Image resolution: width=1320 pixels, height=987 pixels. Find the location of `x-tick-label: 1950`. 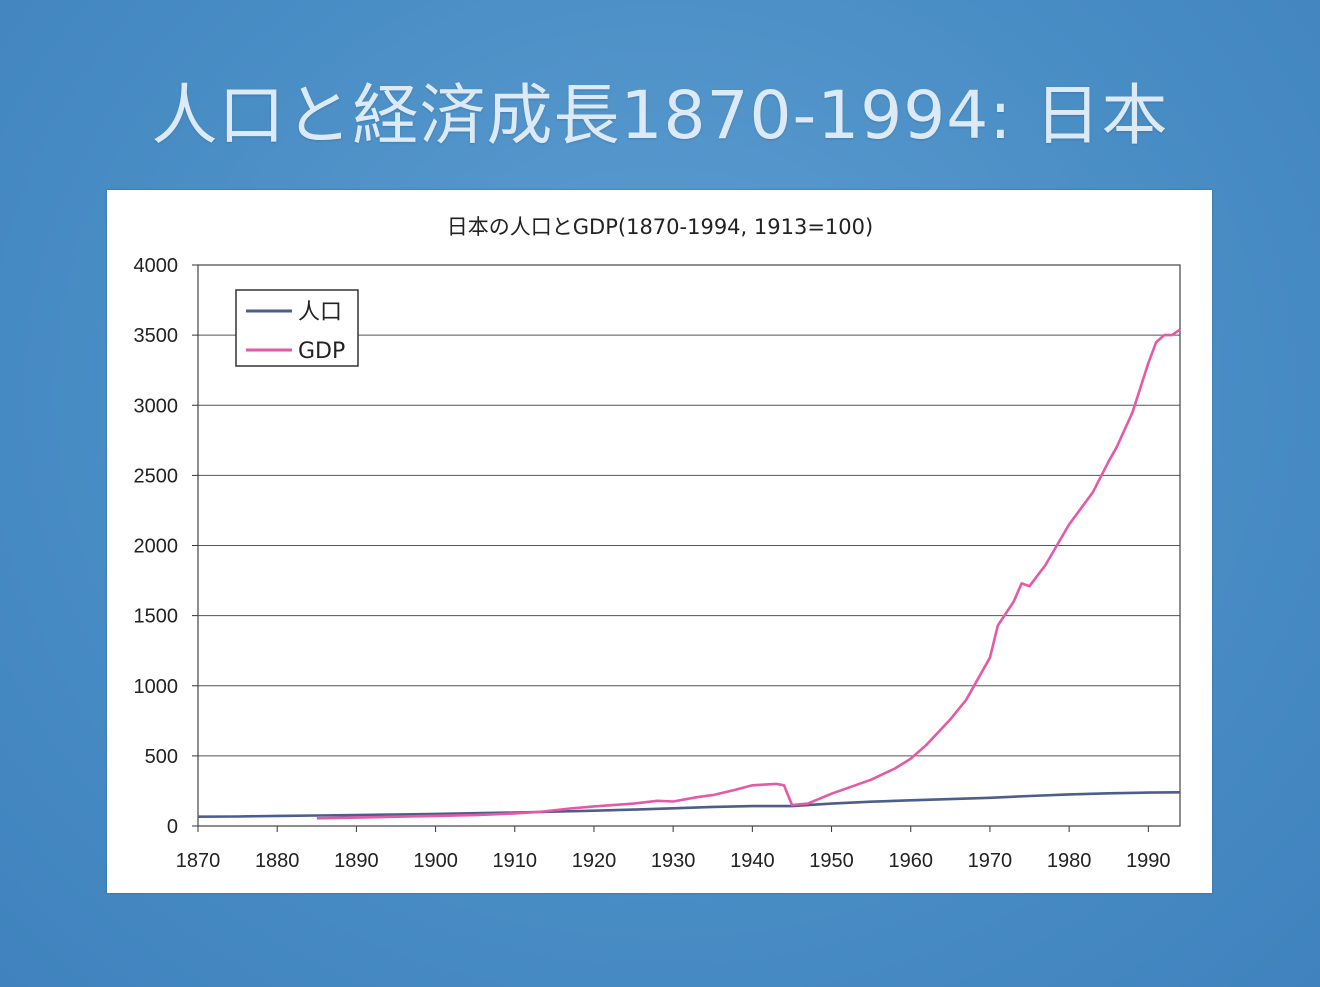

x-tick-label: 1950 is located at coordinates (831, 861).